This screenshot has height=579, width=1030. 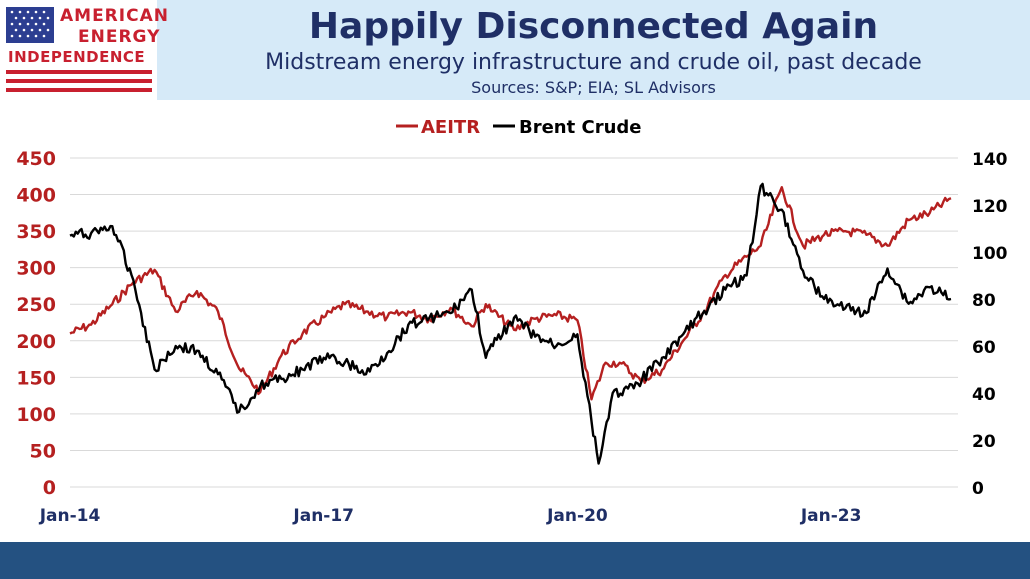 I want to click on left-axis-tick-label: 450, so click(x=36, y=159).